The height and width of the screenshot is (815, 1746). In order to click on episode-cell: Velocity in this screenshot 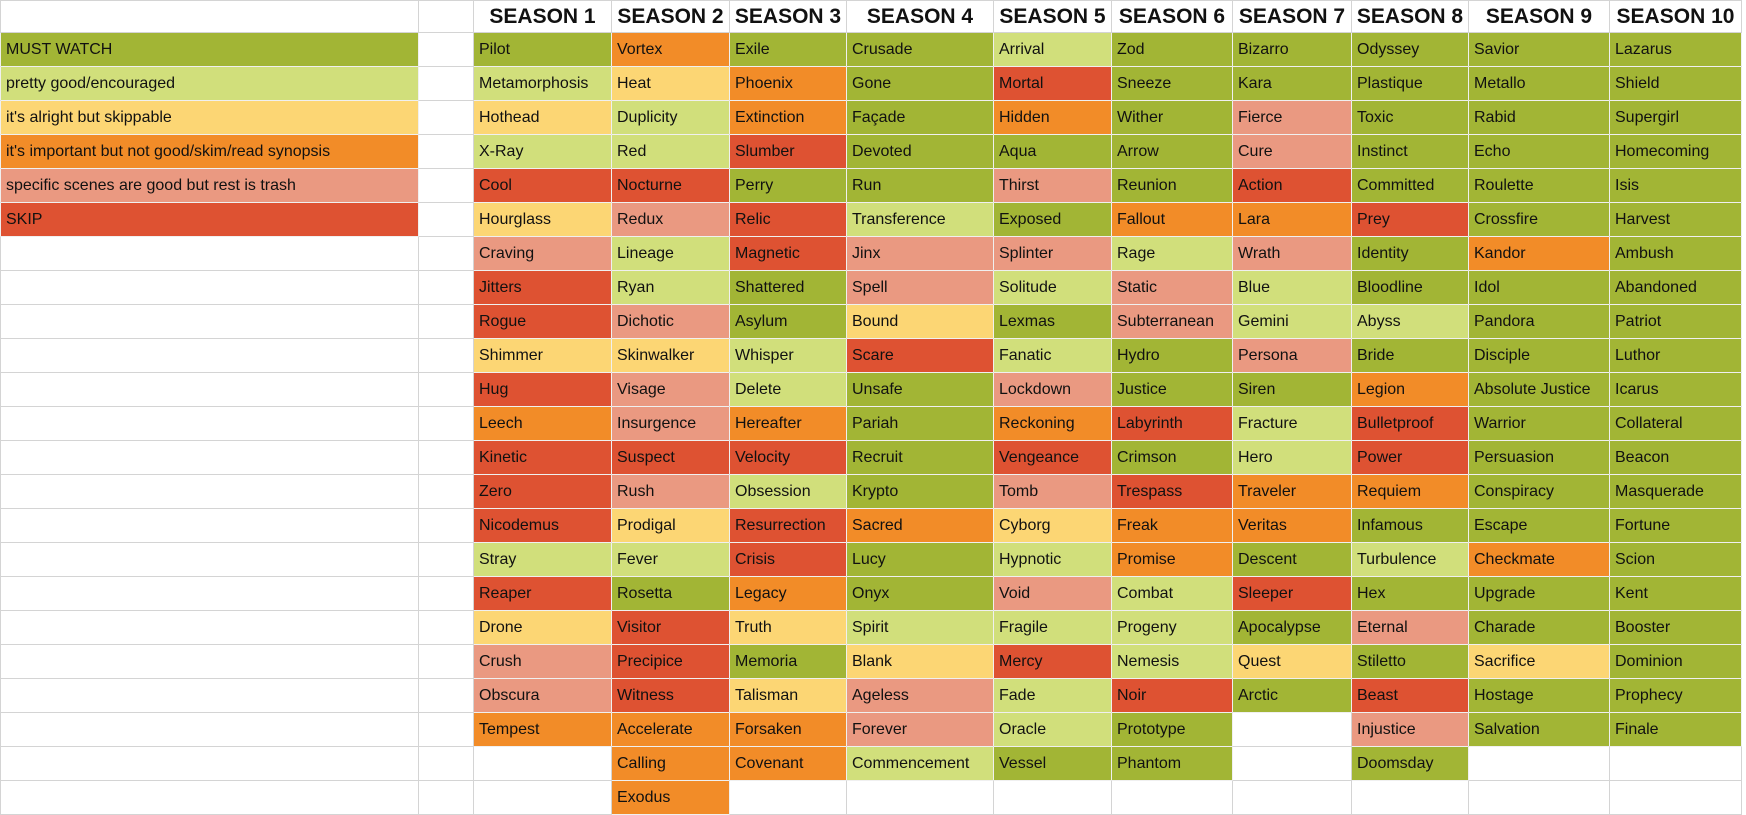, I will do `click(788, 457)`.